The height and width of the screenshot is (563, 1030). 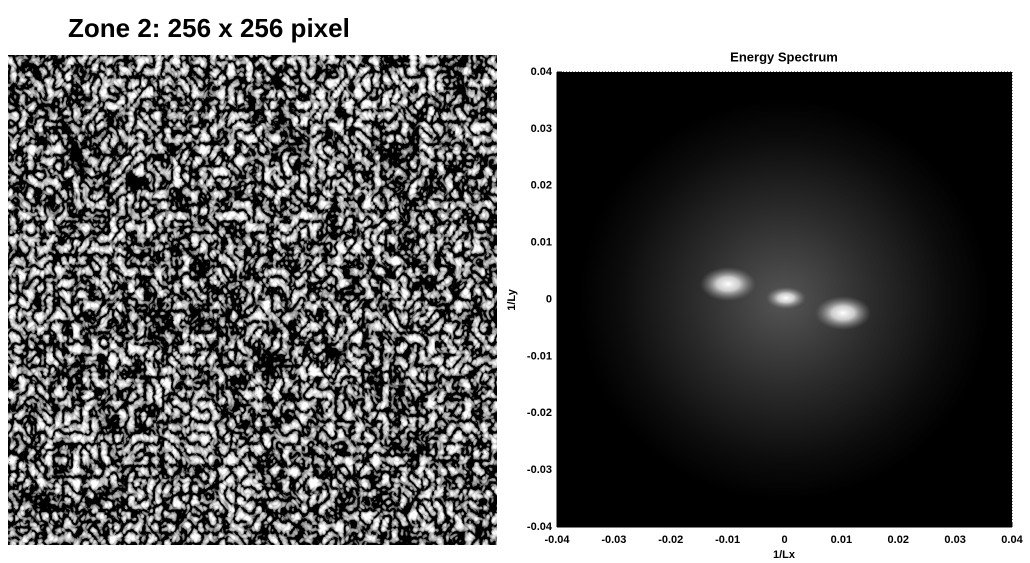 I want to click on y-tick-label: -0.03, so click(x=539, y=470).